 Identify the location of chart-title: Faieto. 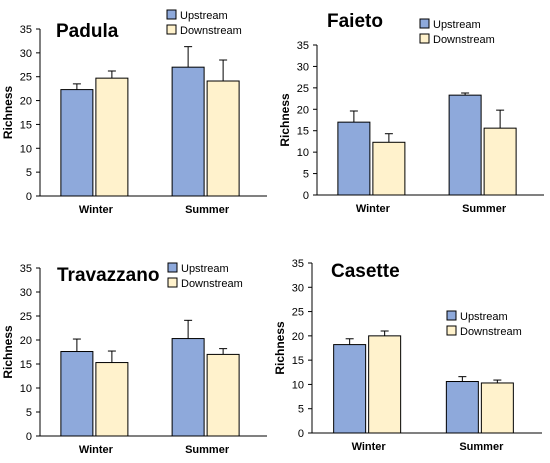
(355, 21).